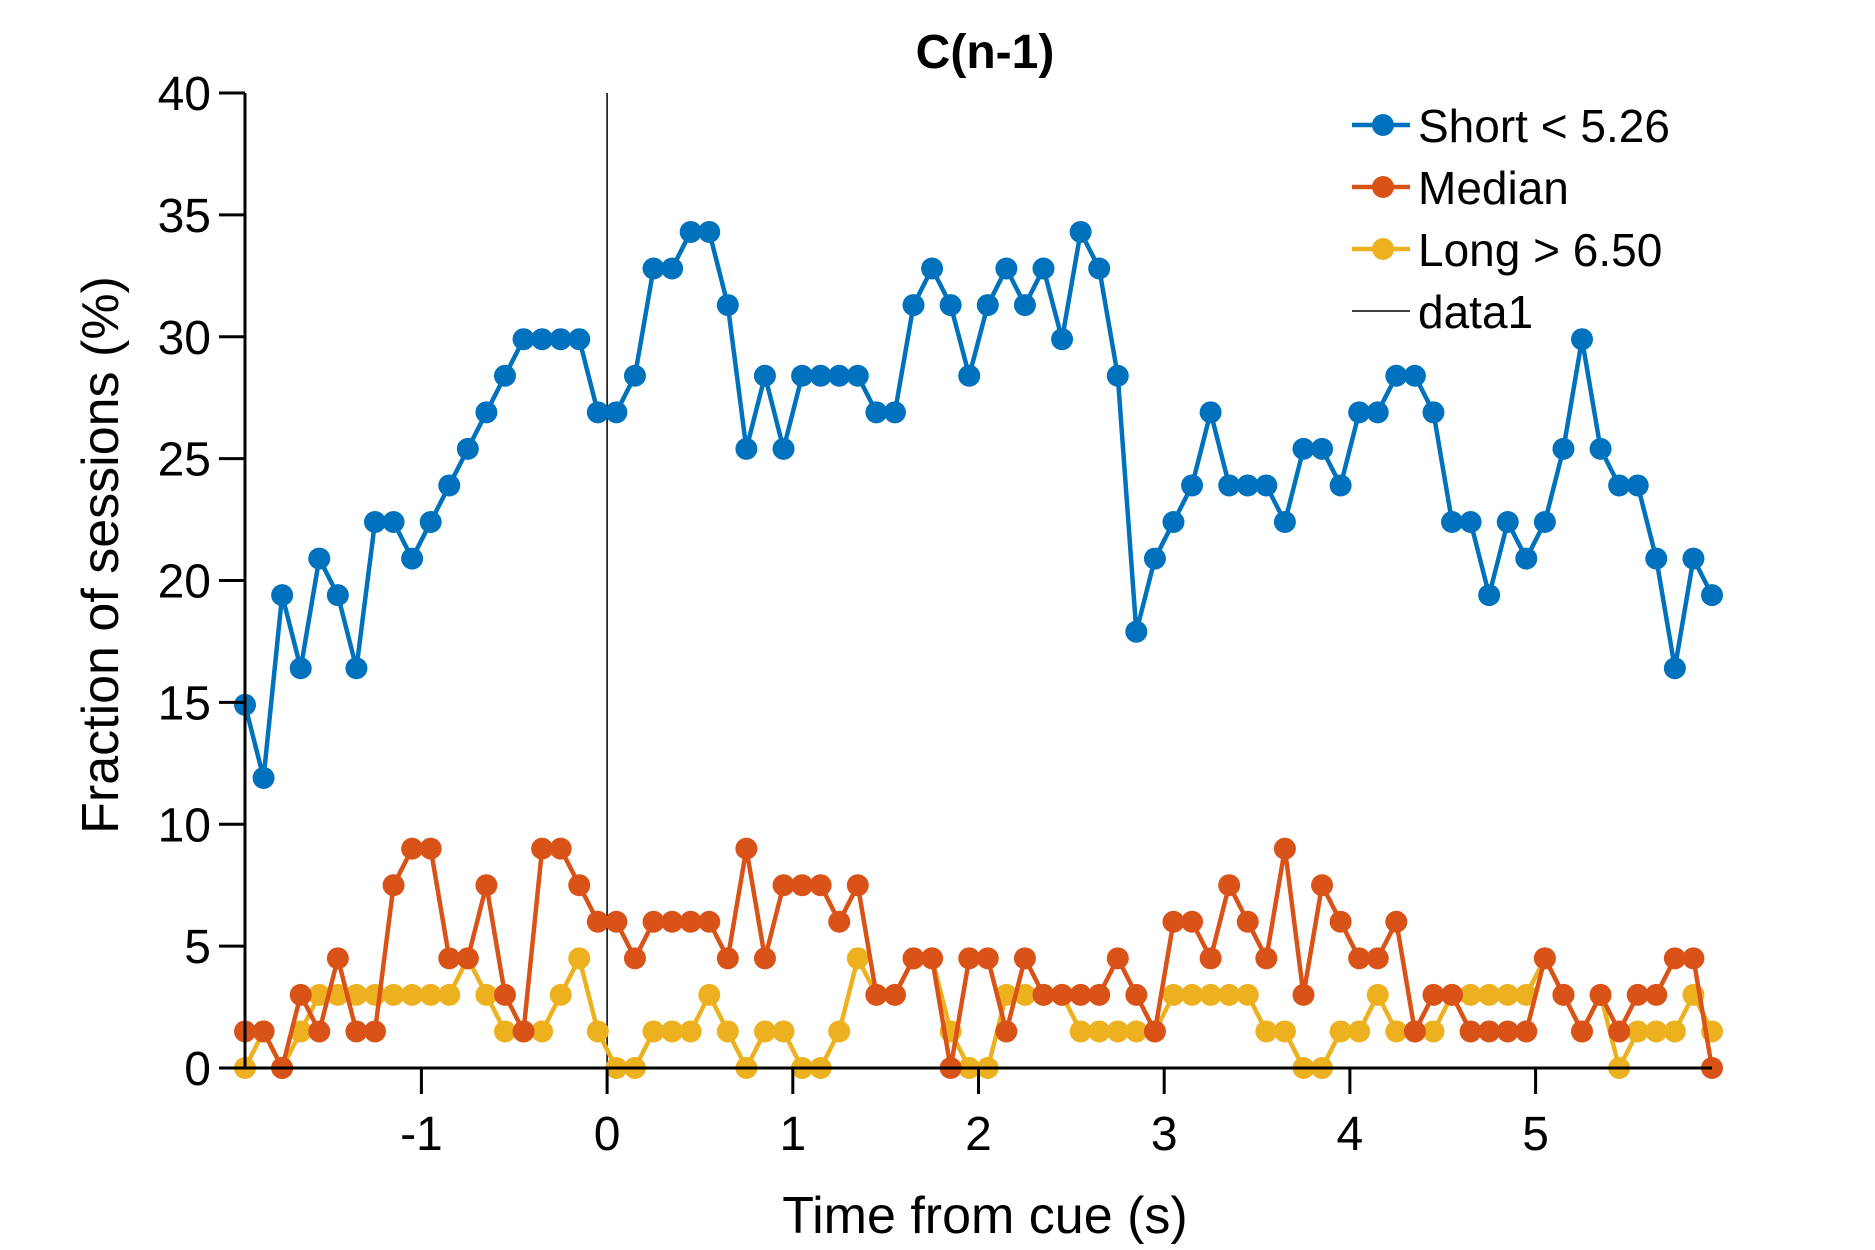 The height and width of the screenshot is (1250, 1875). What do you see at coordinates (184, 216) in the screenshot?
I see `y-tick-label: 35` at bounding box center [184, 216].